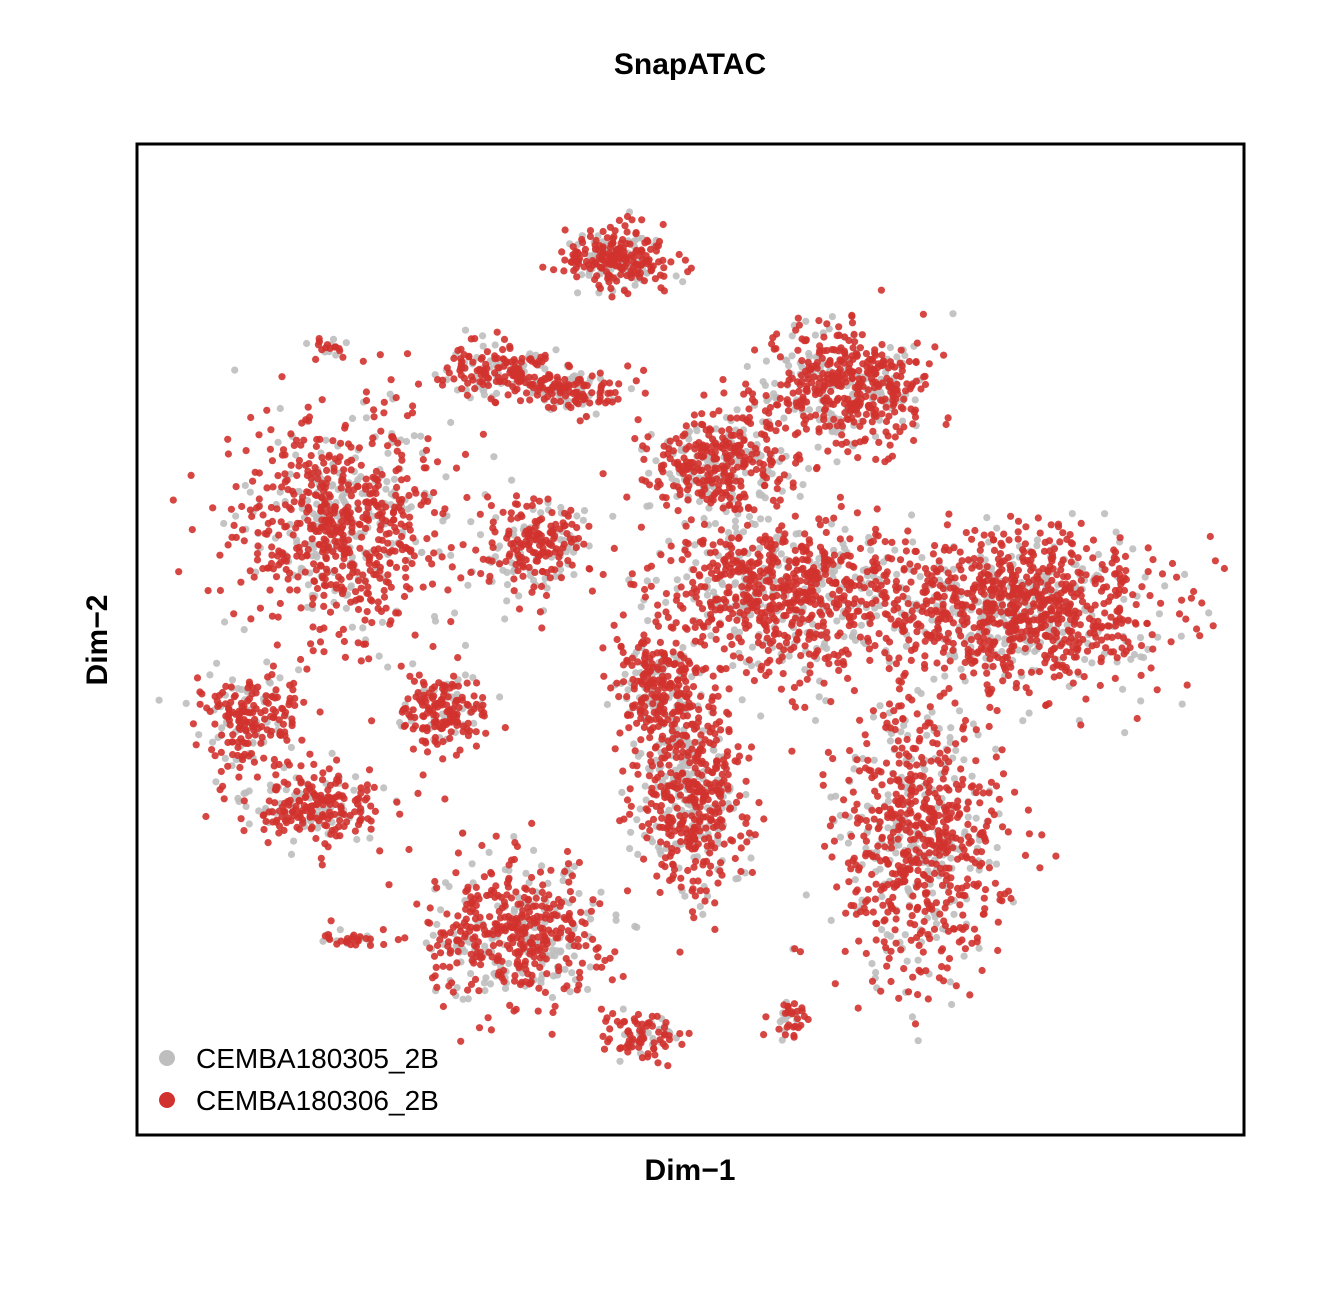 The height and width of the screenshot is (1314, 1318). Describe the element at coordinates (489, 852) in the screenshot. I see `point-cemba180305-2b-1981` at that location.